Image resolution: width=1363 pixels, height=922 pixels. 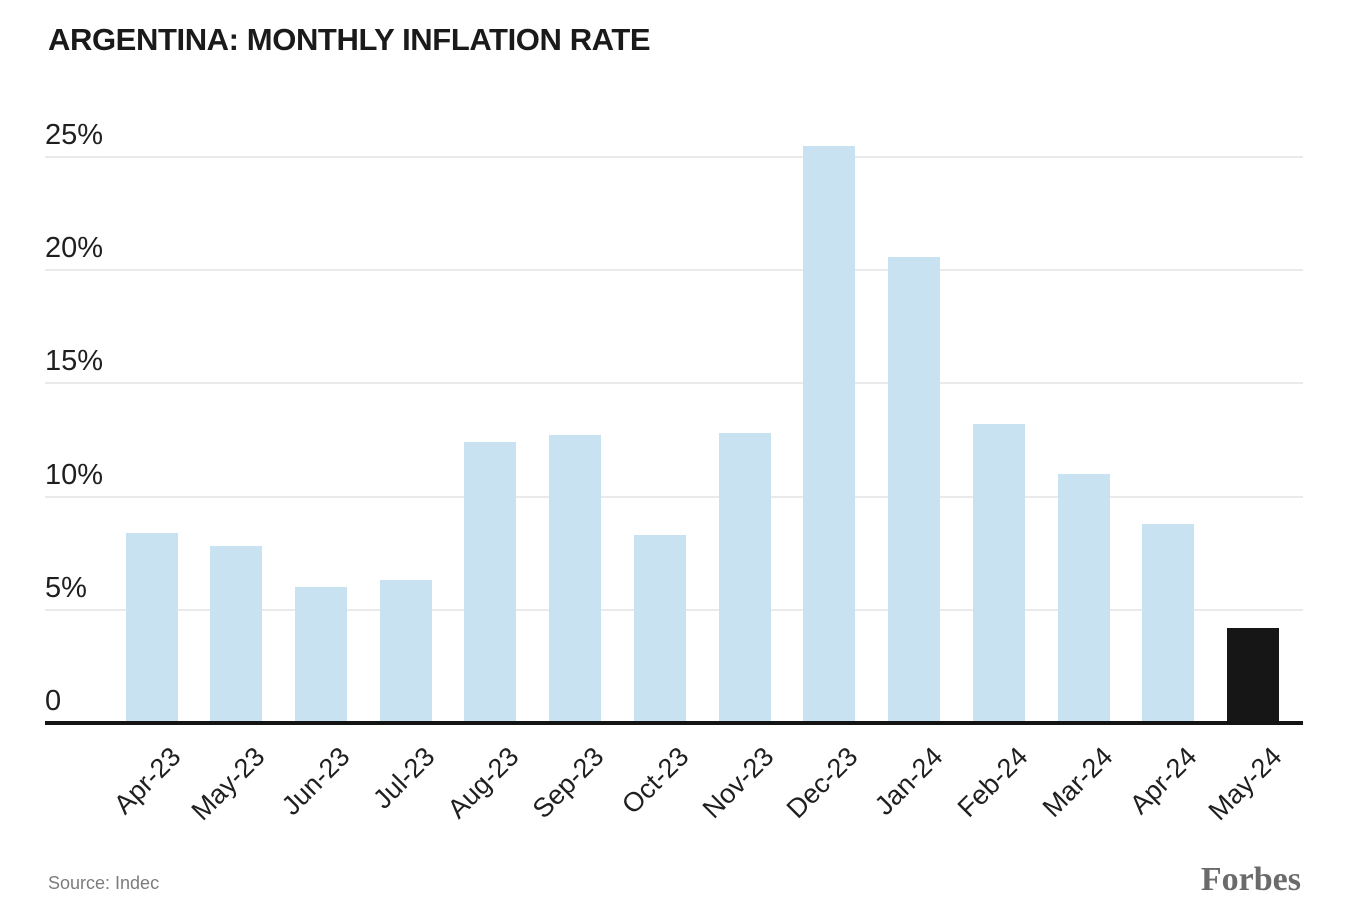 What do you see at coordinates (66, 587) in the screenshot?
I see `y-tick-label-5pct: 5%` at bounding box center [66, 587].